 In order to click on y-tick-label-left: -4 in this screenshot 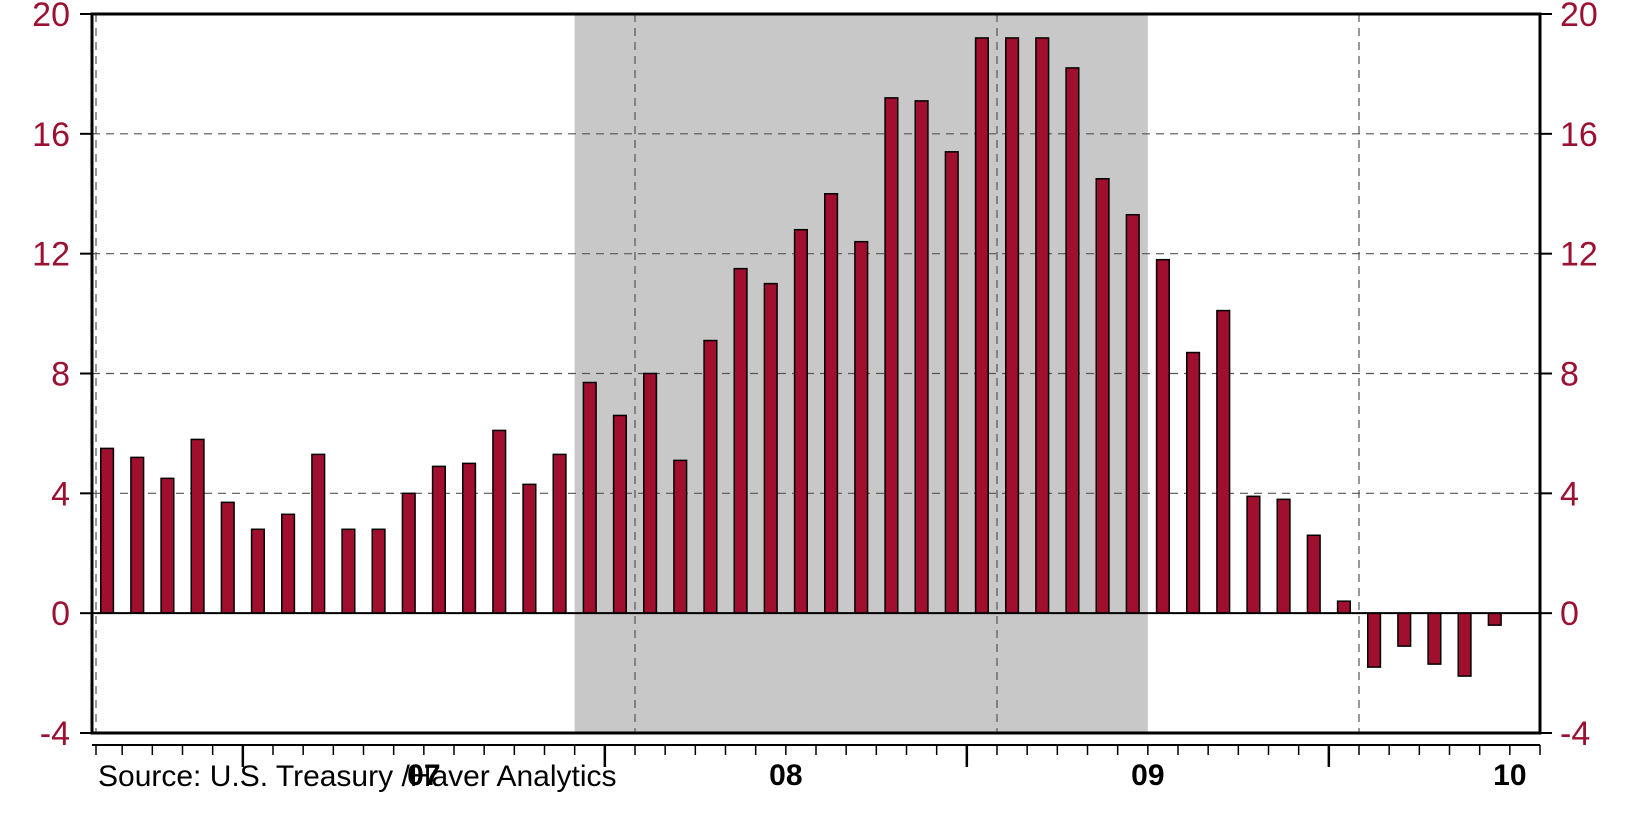, I will do `click(55, 734)`.